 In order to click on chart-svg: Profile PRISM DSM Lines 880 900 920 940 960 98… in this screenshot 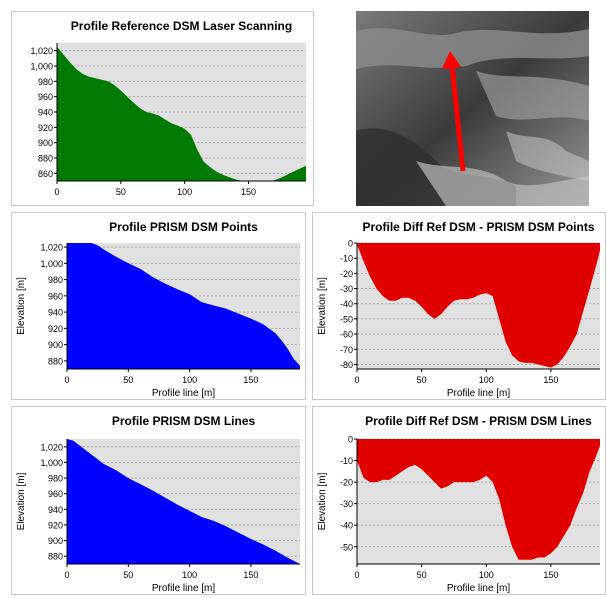, I will do `click(158, 504)`.